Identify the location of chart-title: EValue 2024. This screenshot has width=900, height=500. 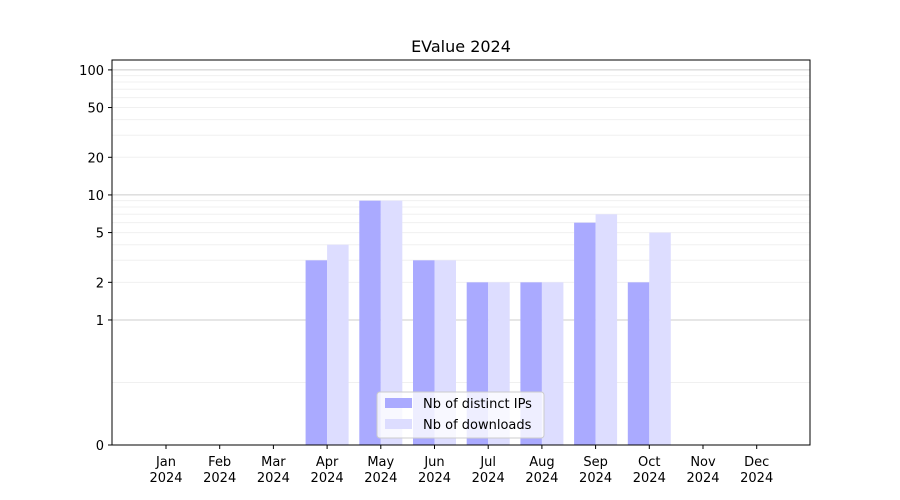
(461, 46).